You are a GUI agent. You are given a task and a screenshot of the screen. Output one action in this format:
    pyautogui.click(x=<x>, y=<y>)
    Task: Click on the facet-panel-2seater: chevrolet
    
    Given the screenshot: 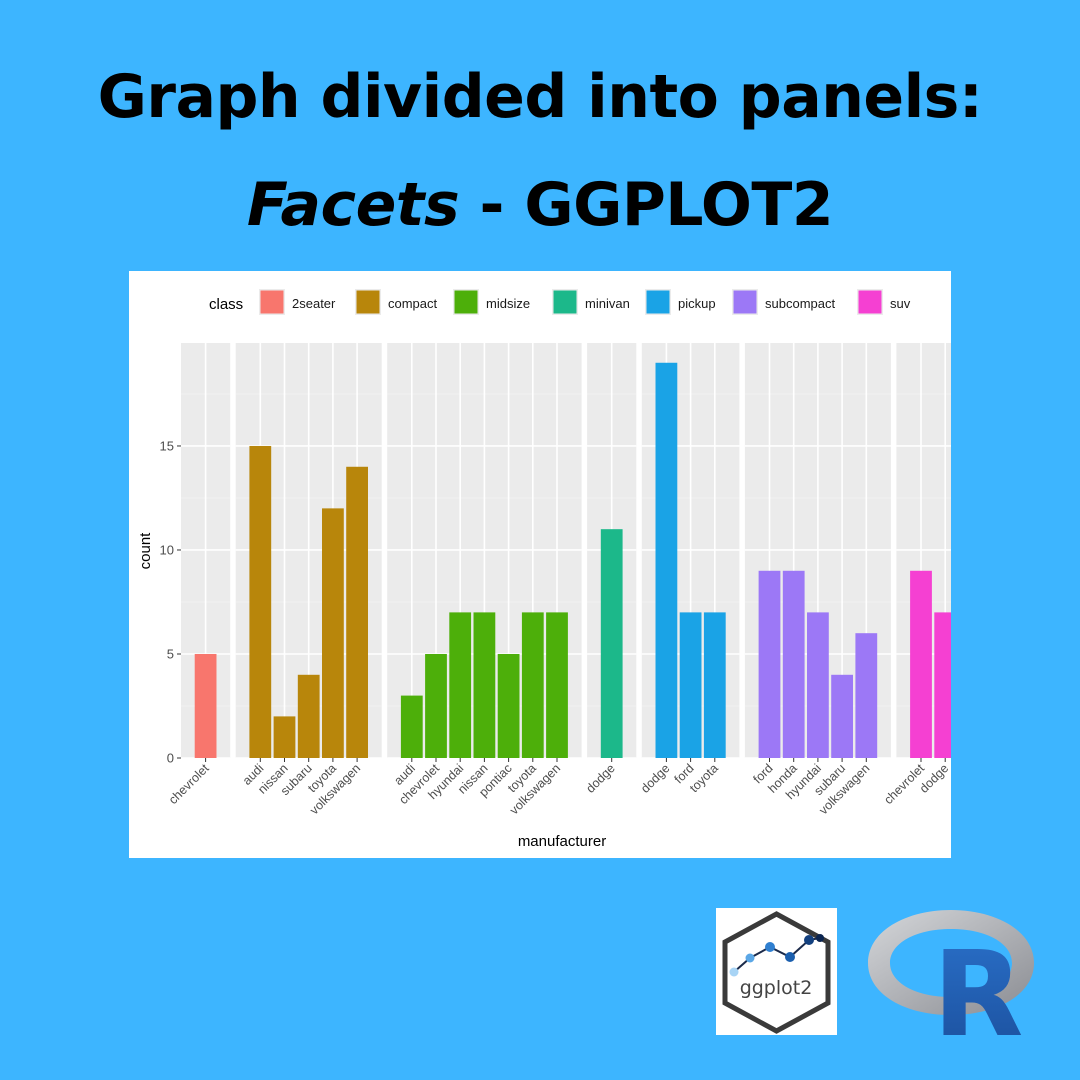 What is the action you would take?
    pyautogui.click(x=198, y=575)
    